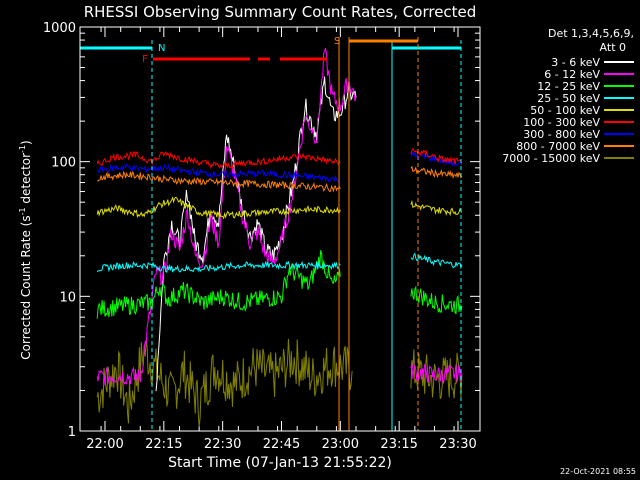  I want to click on legend-label: 12 - 25 keV, so click(568, 86).